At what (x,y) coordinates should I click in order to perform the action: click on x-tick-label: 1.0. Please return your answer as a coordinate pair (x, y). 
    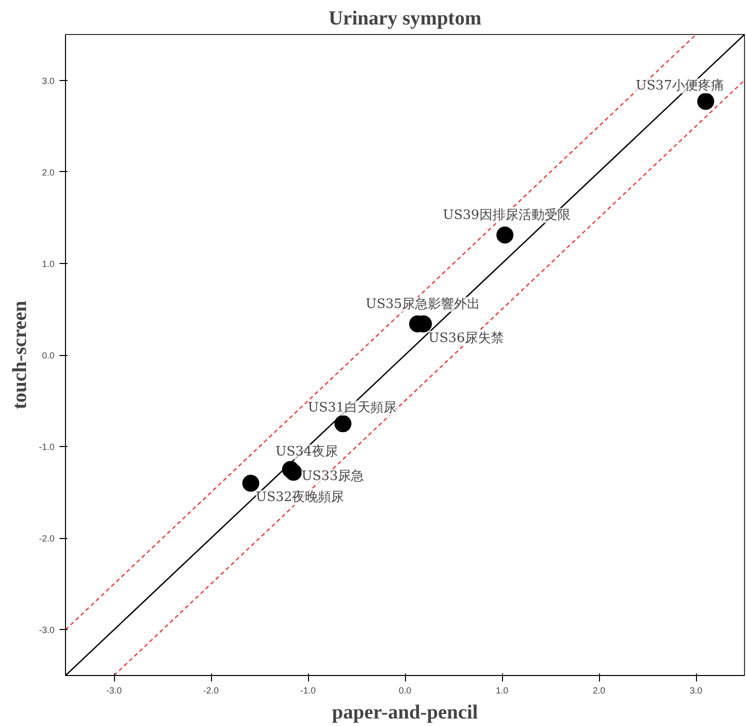
    Looking at the image, I should click on (502, 691).